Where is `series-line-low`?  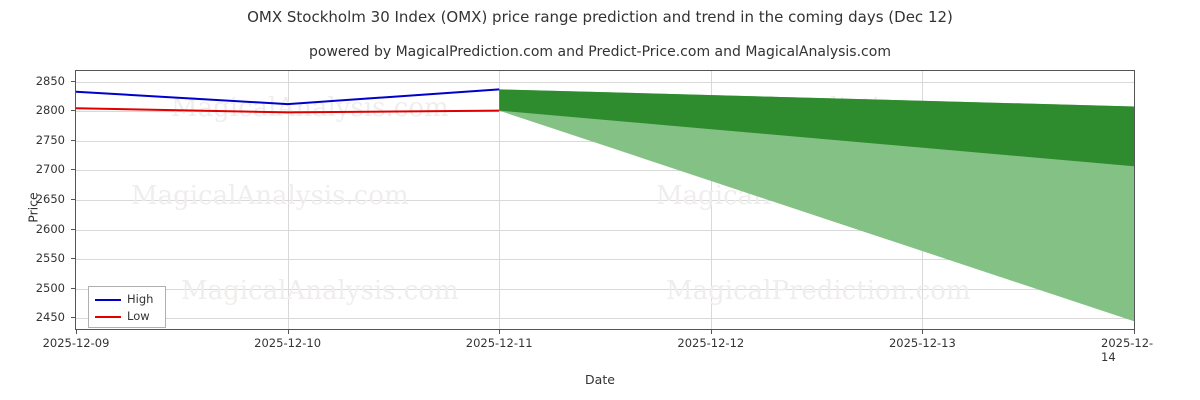
series-line-low is located at coordinates (288, 110).